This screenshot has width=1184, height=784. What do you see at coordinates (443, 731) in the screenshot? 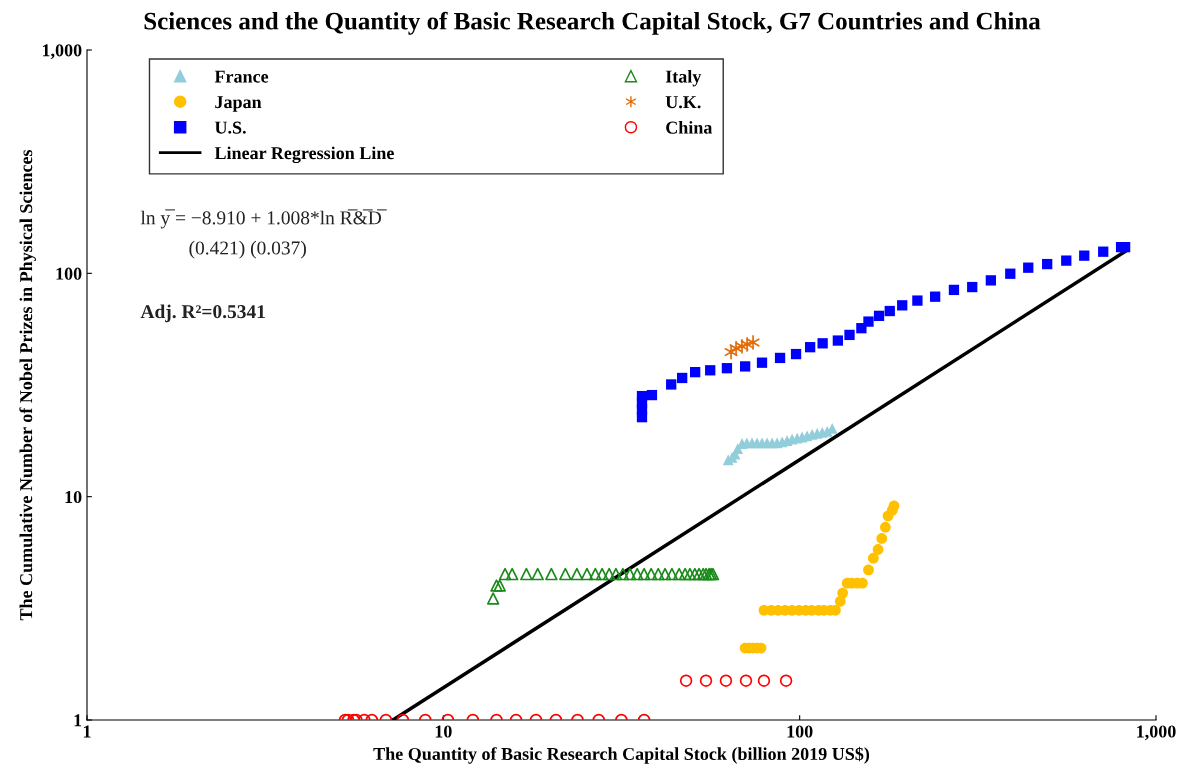
I see `x-tick-label: 10` at bounding box center [443, 731].